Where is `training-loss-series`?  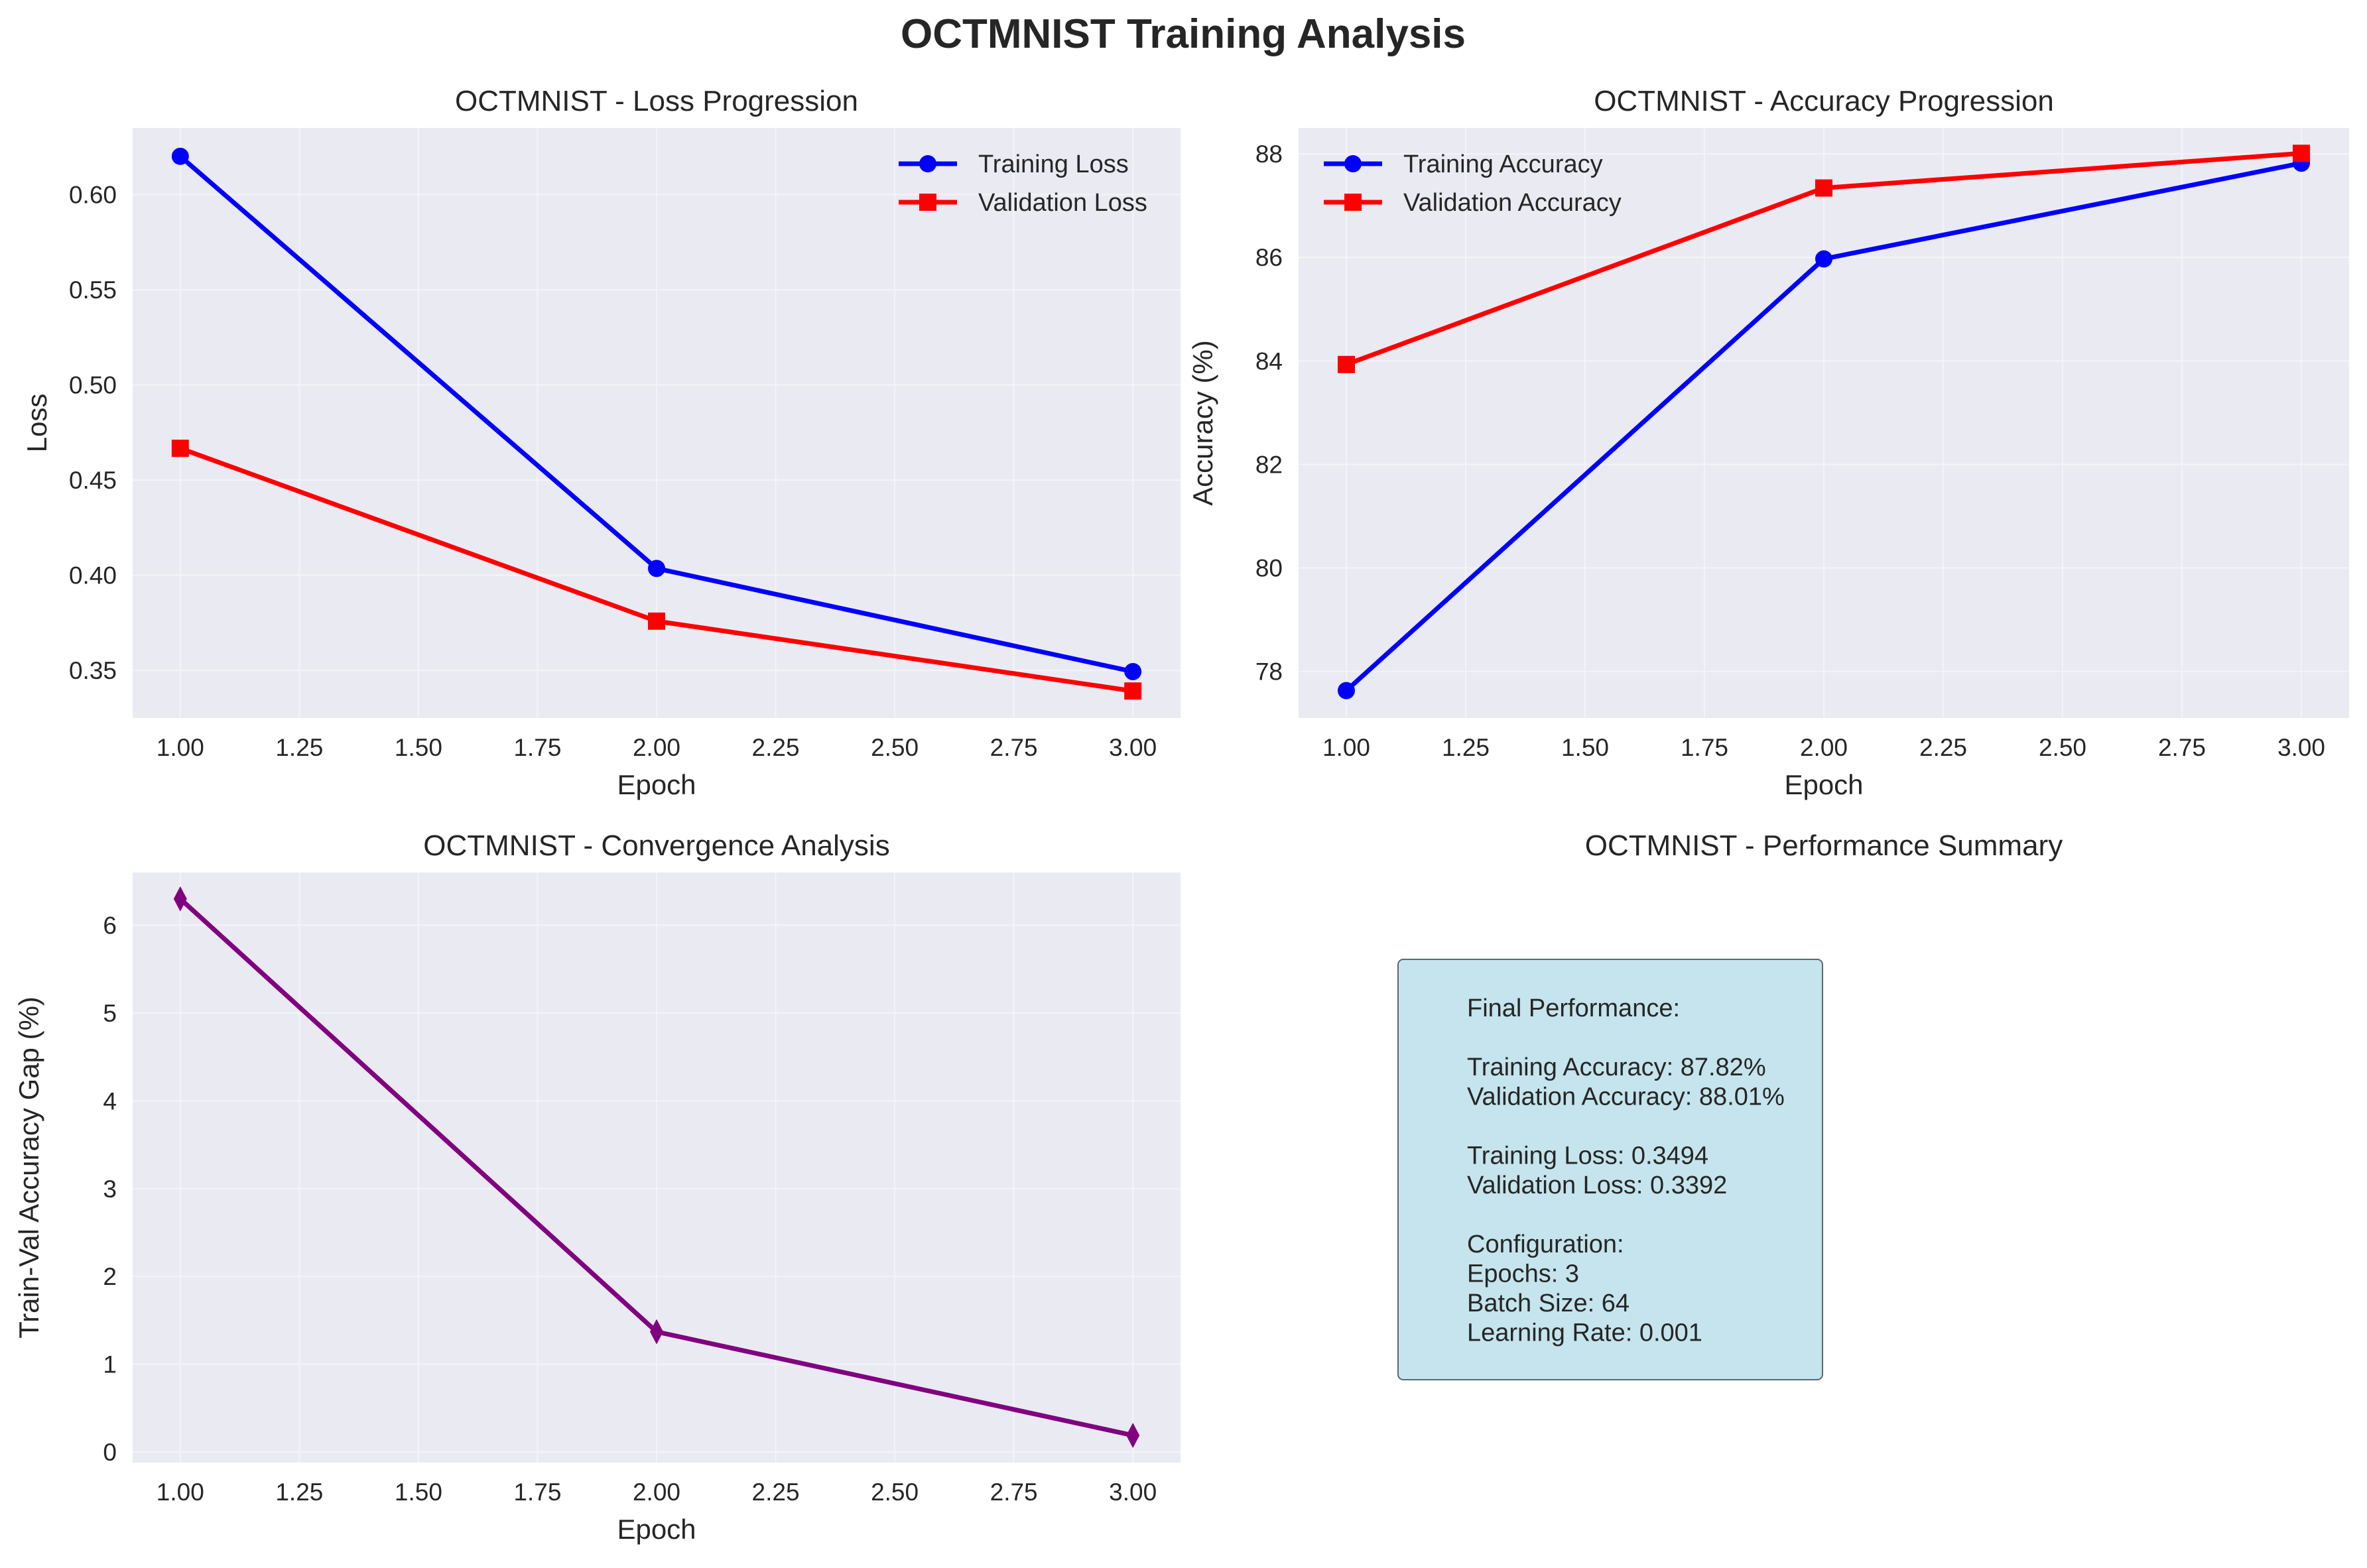 training-loss-series is located at coordinates (656, 413).